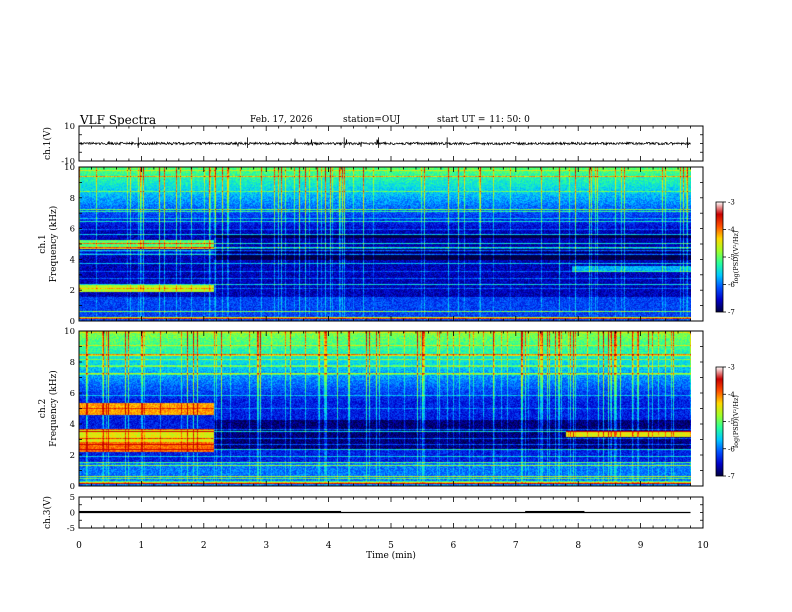 This screenshot has height=612, width=792. What do you see at coordinates (43, 243) in the screenshot?
I see `y-axis-label: ch.1` at bounding box center [43, 243].